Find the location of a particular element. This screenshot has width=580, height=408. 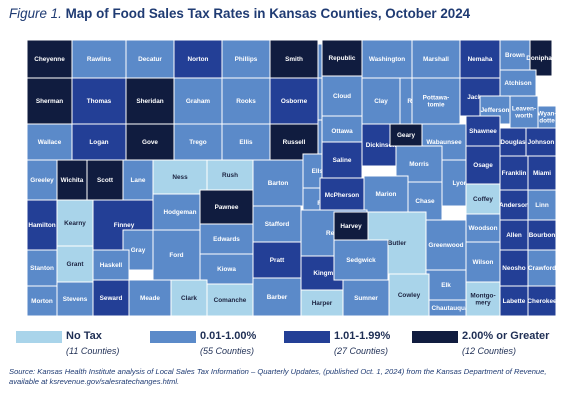

county-label: Franklin is located at coordinates (514, 173).